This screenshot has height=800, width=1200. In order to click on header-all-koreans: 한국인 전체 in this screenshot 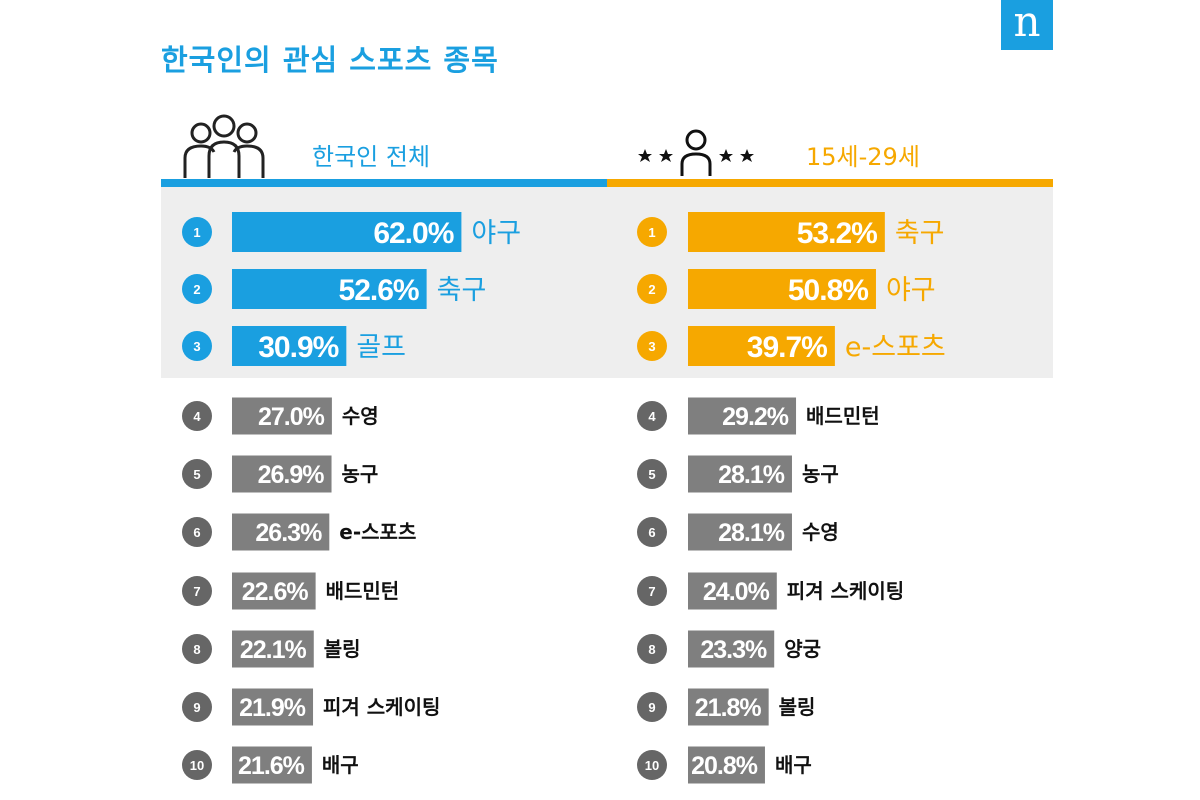, I will do `click(371, 157)`.